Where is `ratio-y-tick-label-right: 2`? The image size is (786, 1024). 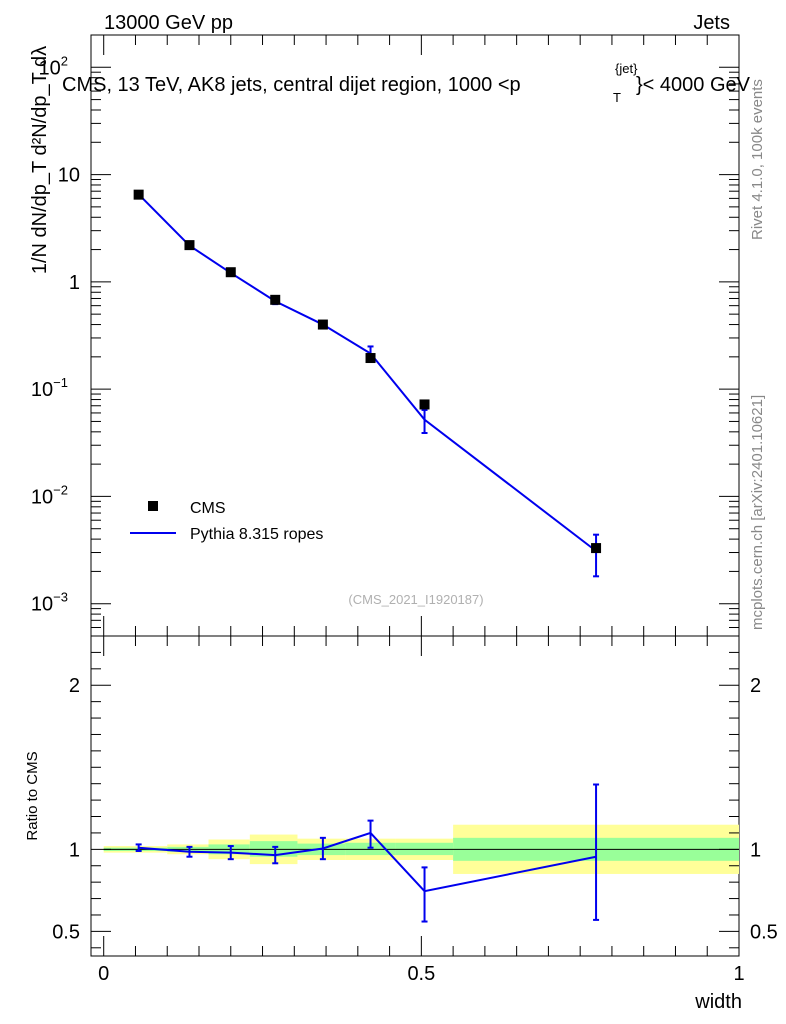 ratio-y-tick-label-right: 2 is located at coordinates (755, 686).